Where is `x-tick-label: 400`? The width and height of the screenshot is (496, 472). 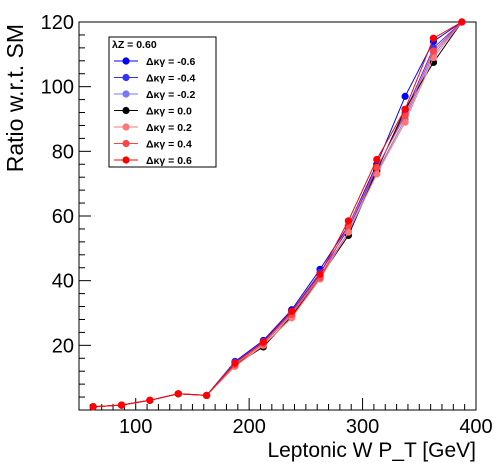 x-tick-label: 400 is located at coordinates (475, 427).